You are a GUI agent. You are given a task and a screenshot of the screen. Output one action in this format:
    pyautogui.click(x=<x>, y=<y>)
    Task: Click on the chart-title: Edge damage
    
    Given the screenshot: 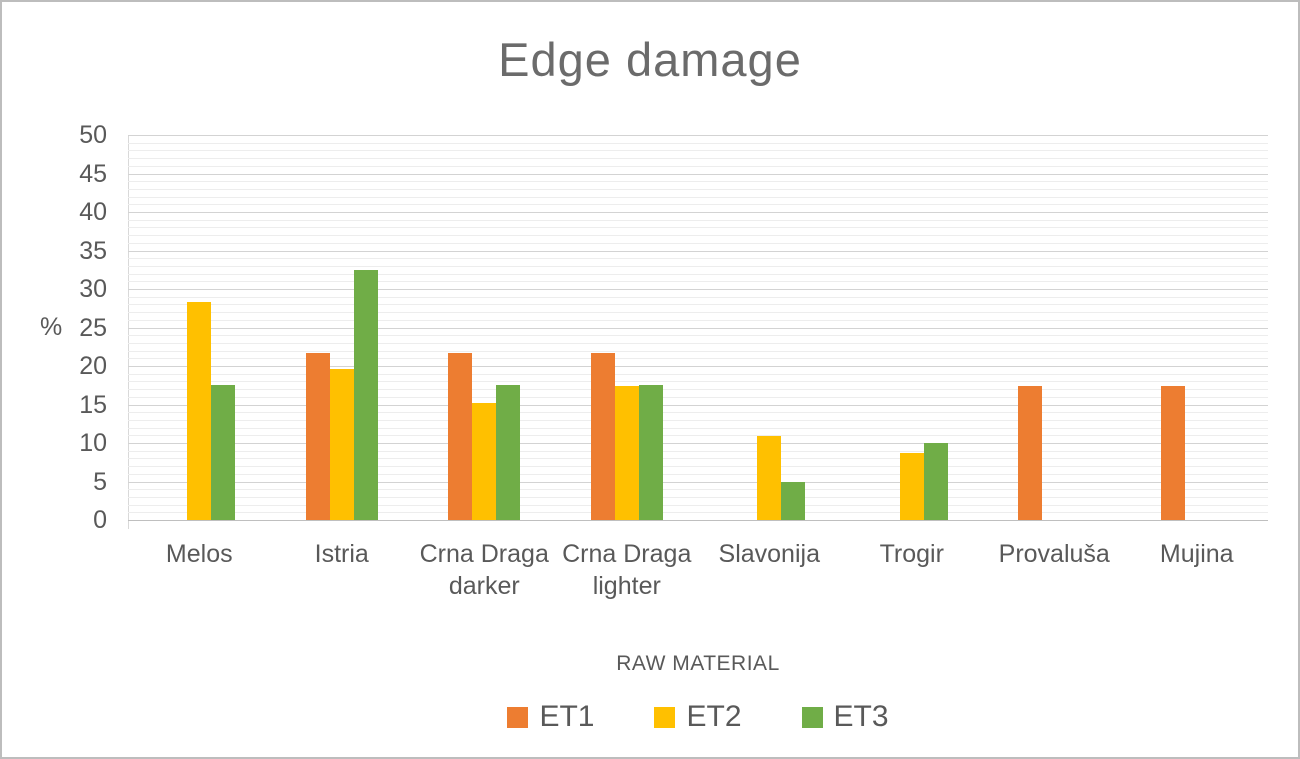 What is the action you would take?
    pyautogui.click(x=650, y=59)
    